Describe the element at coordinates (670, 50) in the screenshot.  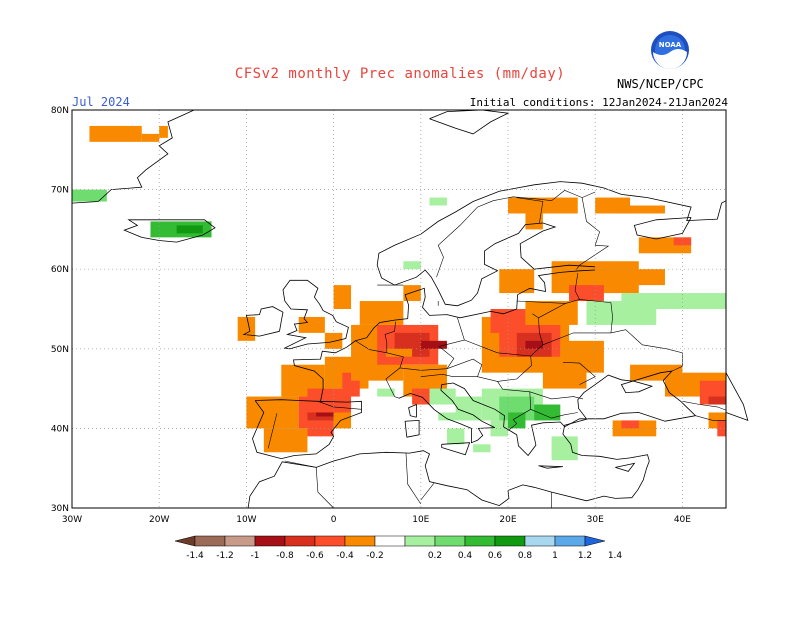
I see `noaa-logo: NOAA` at that location.